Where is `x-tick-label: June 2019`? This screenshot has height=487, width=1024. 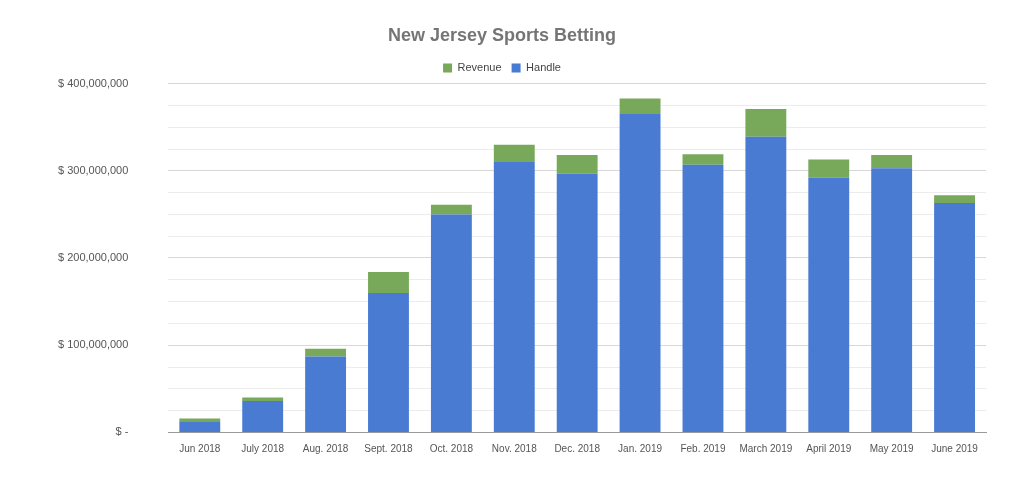
x-tick-label: June 2019 is located at coordinates (955, 449).